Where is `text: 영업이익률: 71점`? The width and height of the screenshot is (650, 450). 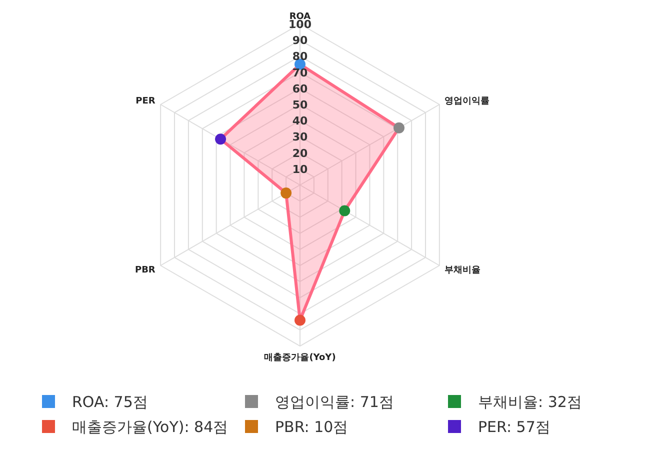 text: 영업이익률: 71점 is located at coordinates (334, 402).